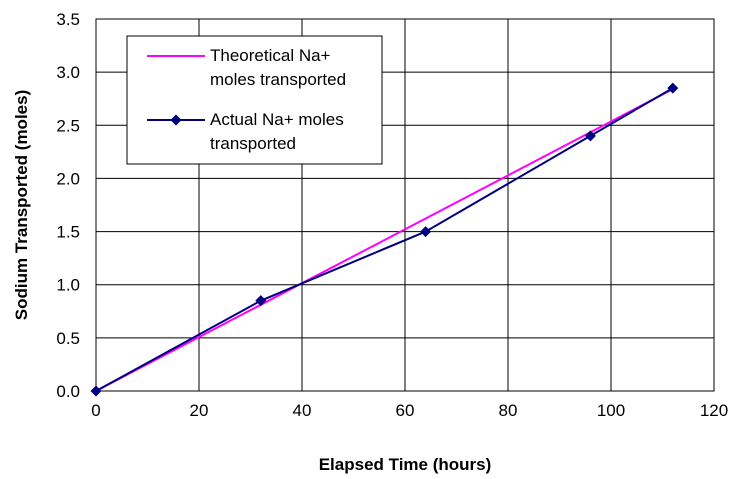  I want to click on legend-label-theoretical-line2: moles transported, so click(278, 79).